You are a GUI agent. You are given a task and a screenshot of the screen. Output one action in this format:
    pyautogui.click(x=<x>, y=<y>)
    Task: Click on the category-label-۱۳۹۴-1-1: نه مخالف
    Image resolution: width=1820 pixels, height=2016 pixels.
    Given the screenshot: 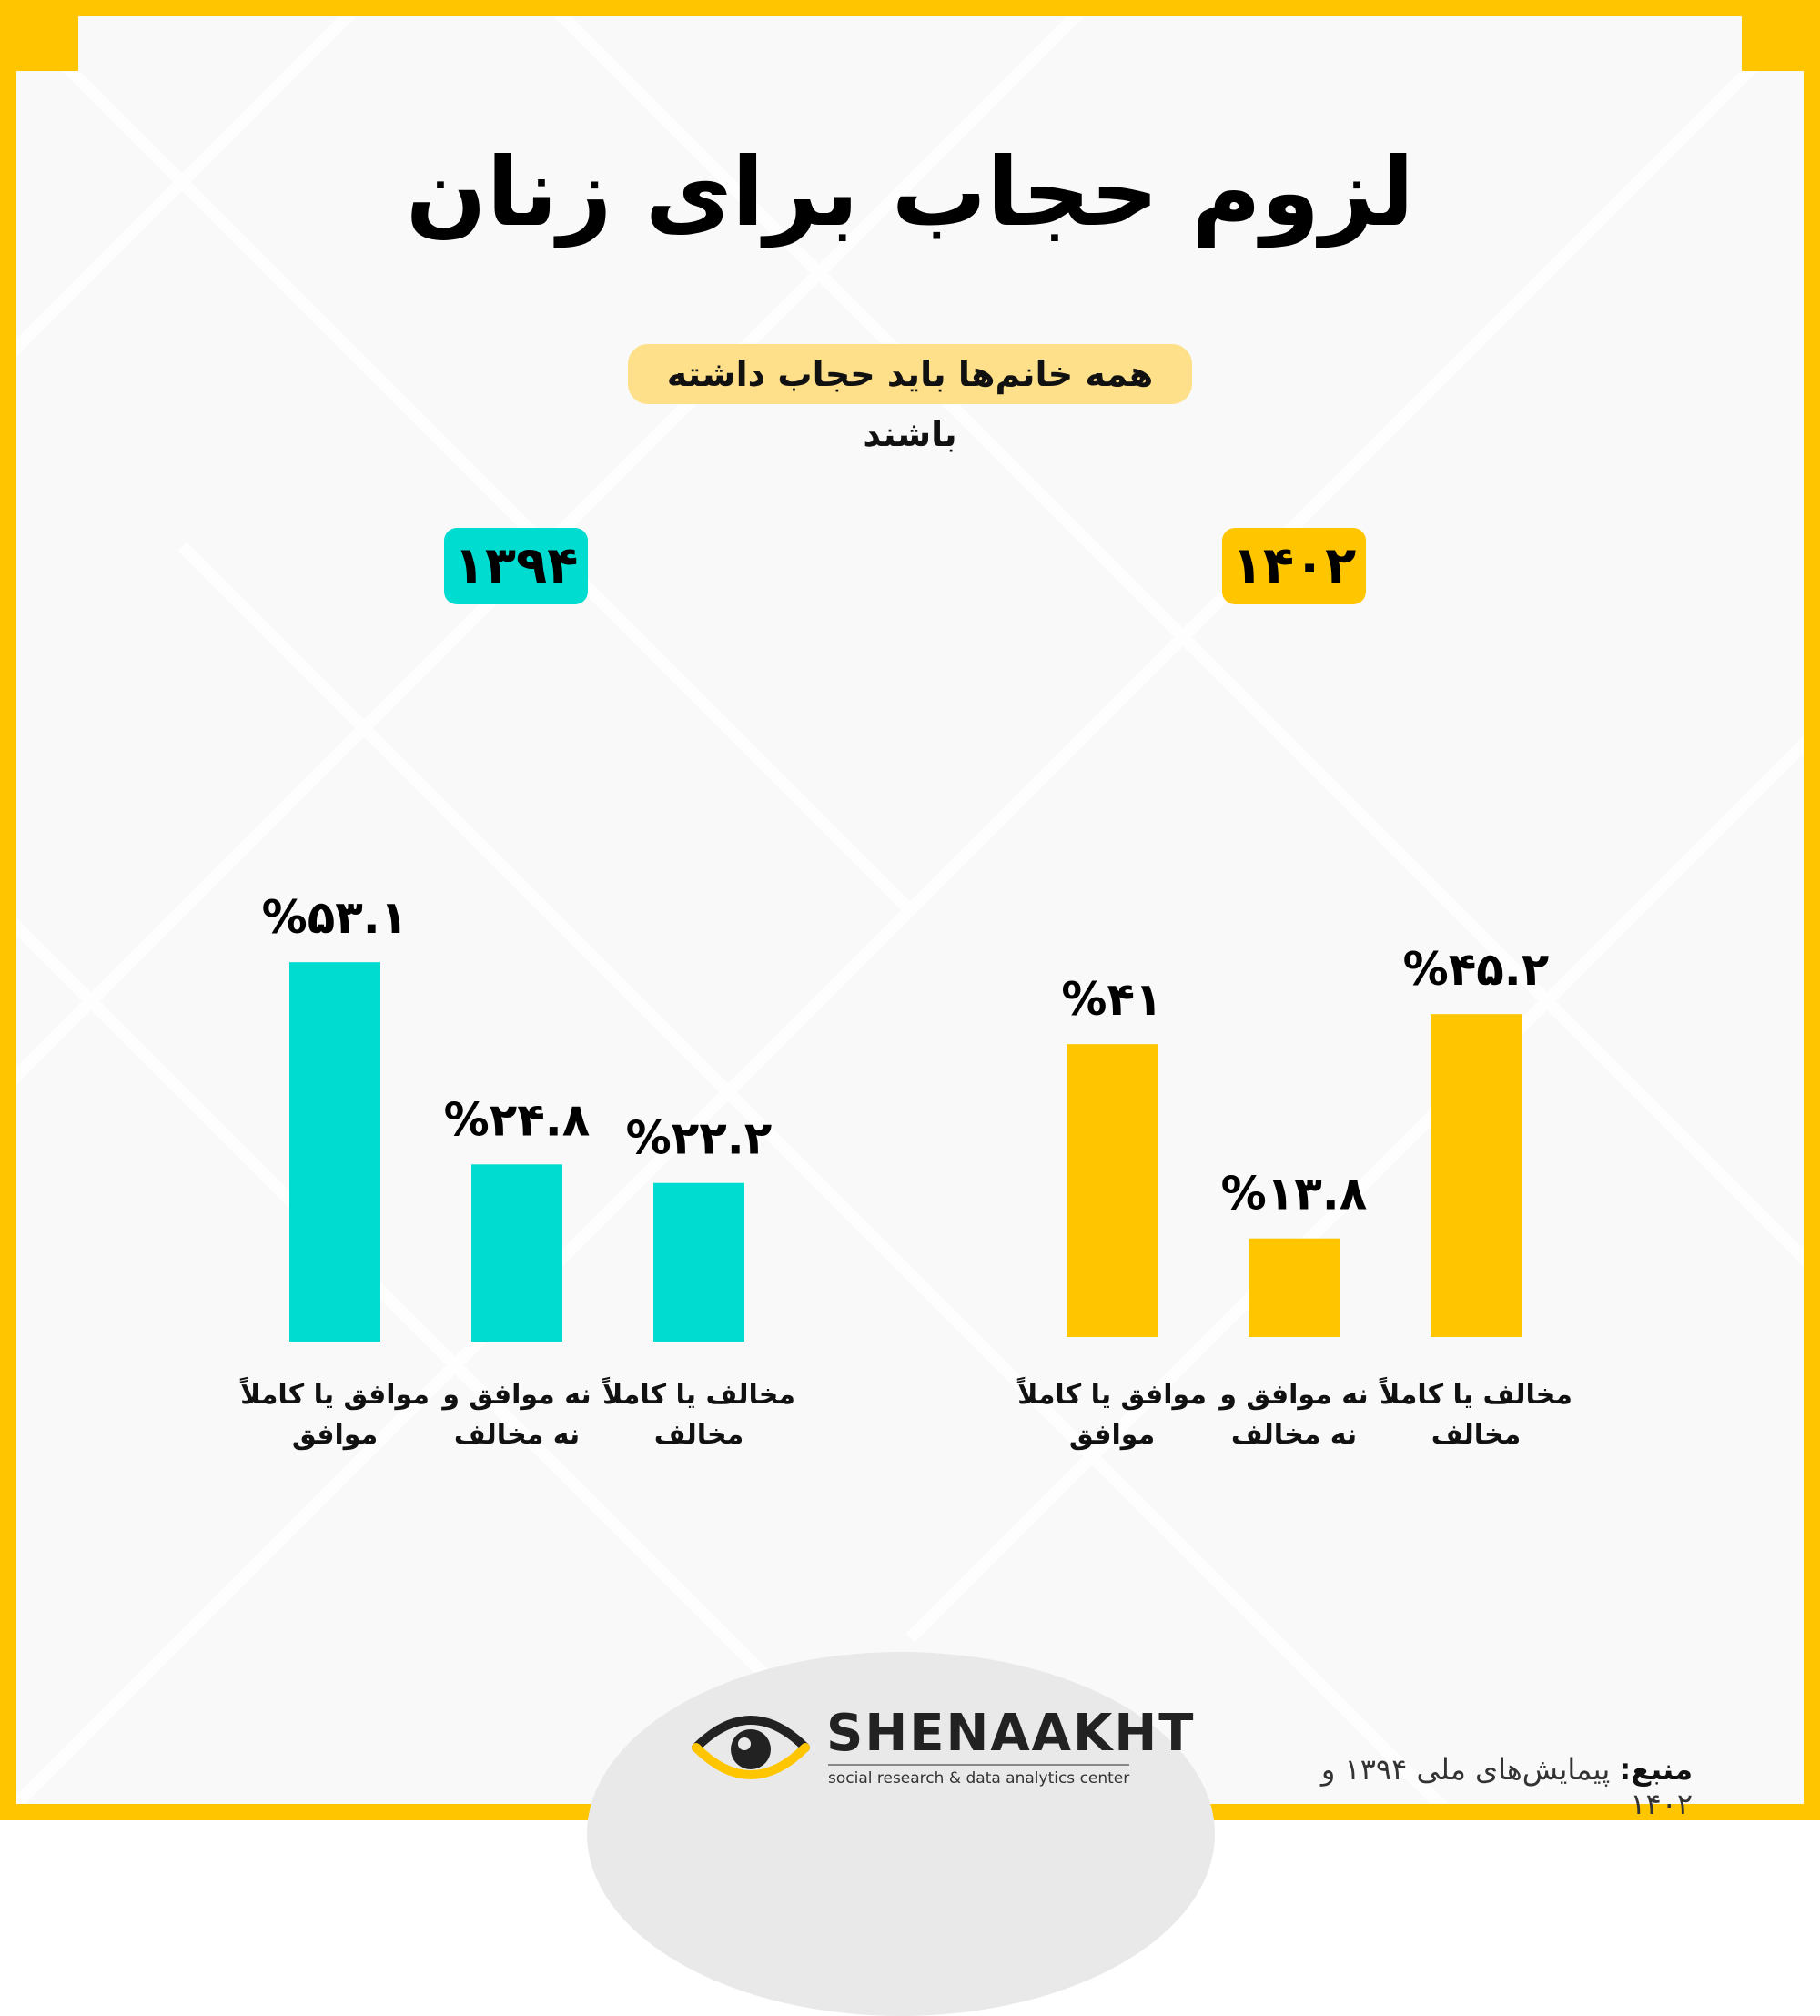 What is the action you would take?
    pyautogui.click(x=517, y=1435)
    